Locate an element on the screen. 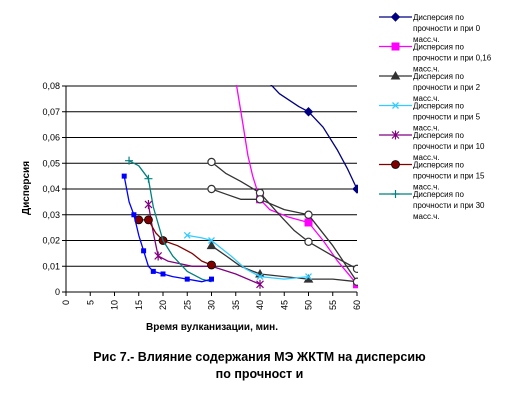 This screenshot has width=519, height=403. y-tick-label: 0 is located at coordinates (57, 292).